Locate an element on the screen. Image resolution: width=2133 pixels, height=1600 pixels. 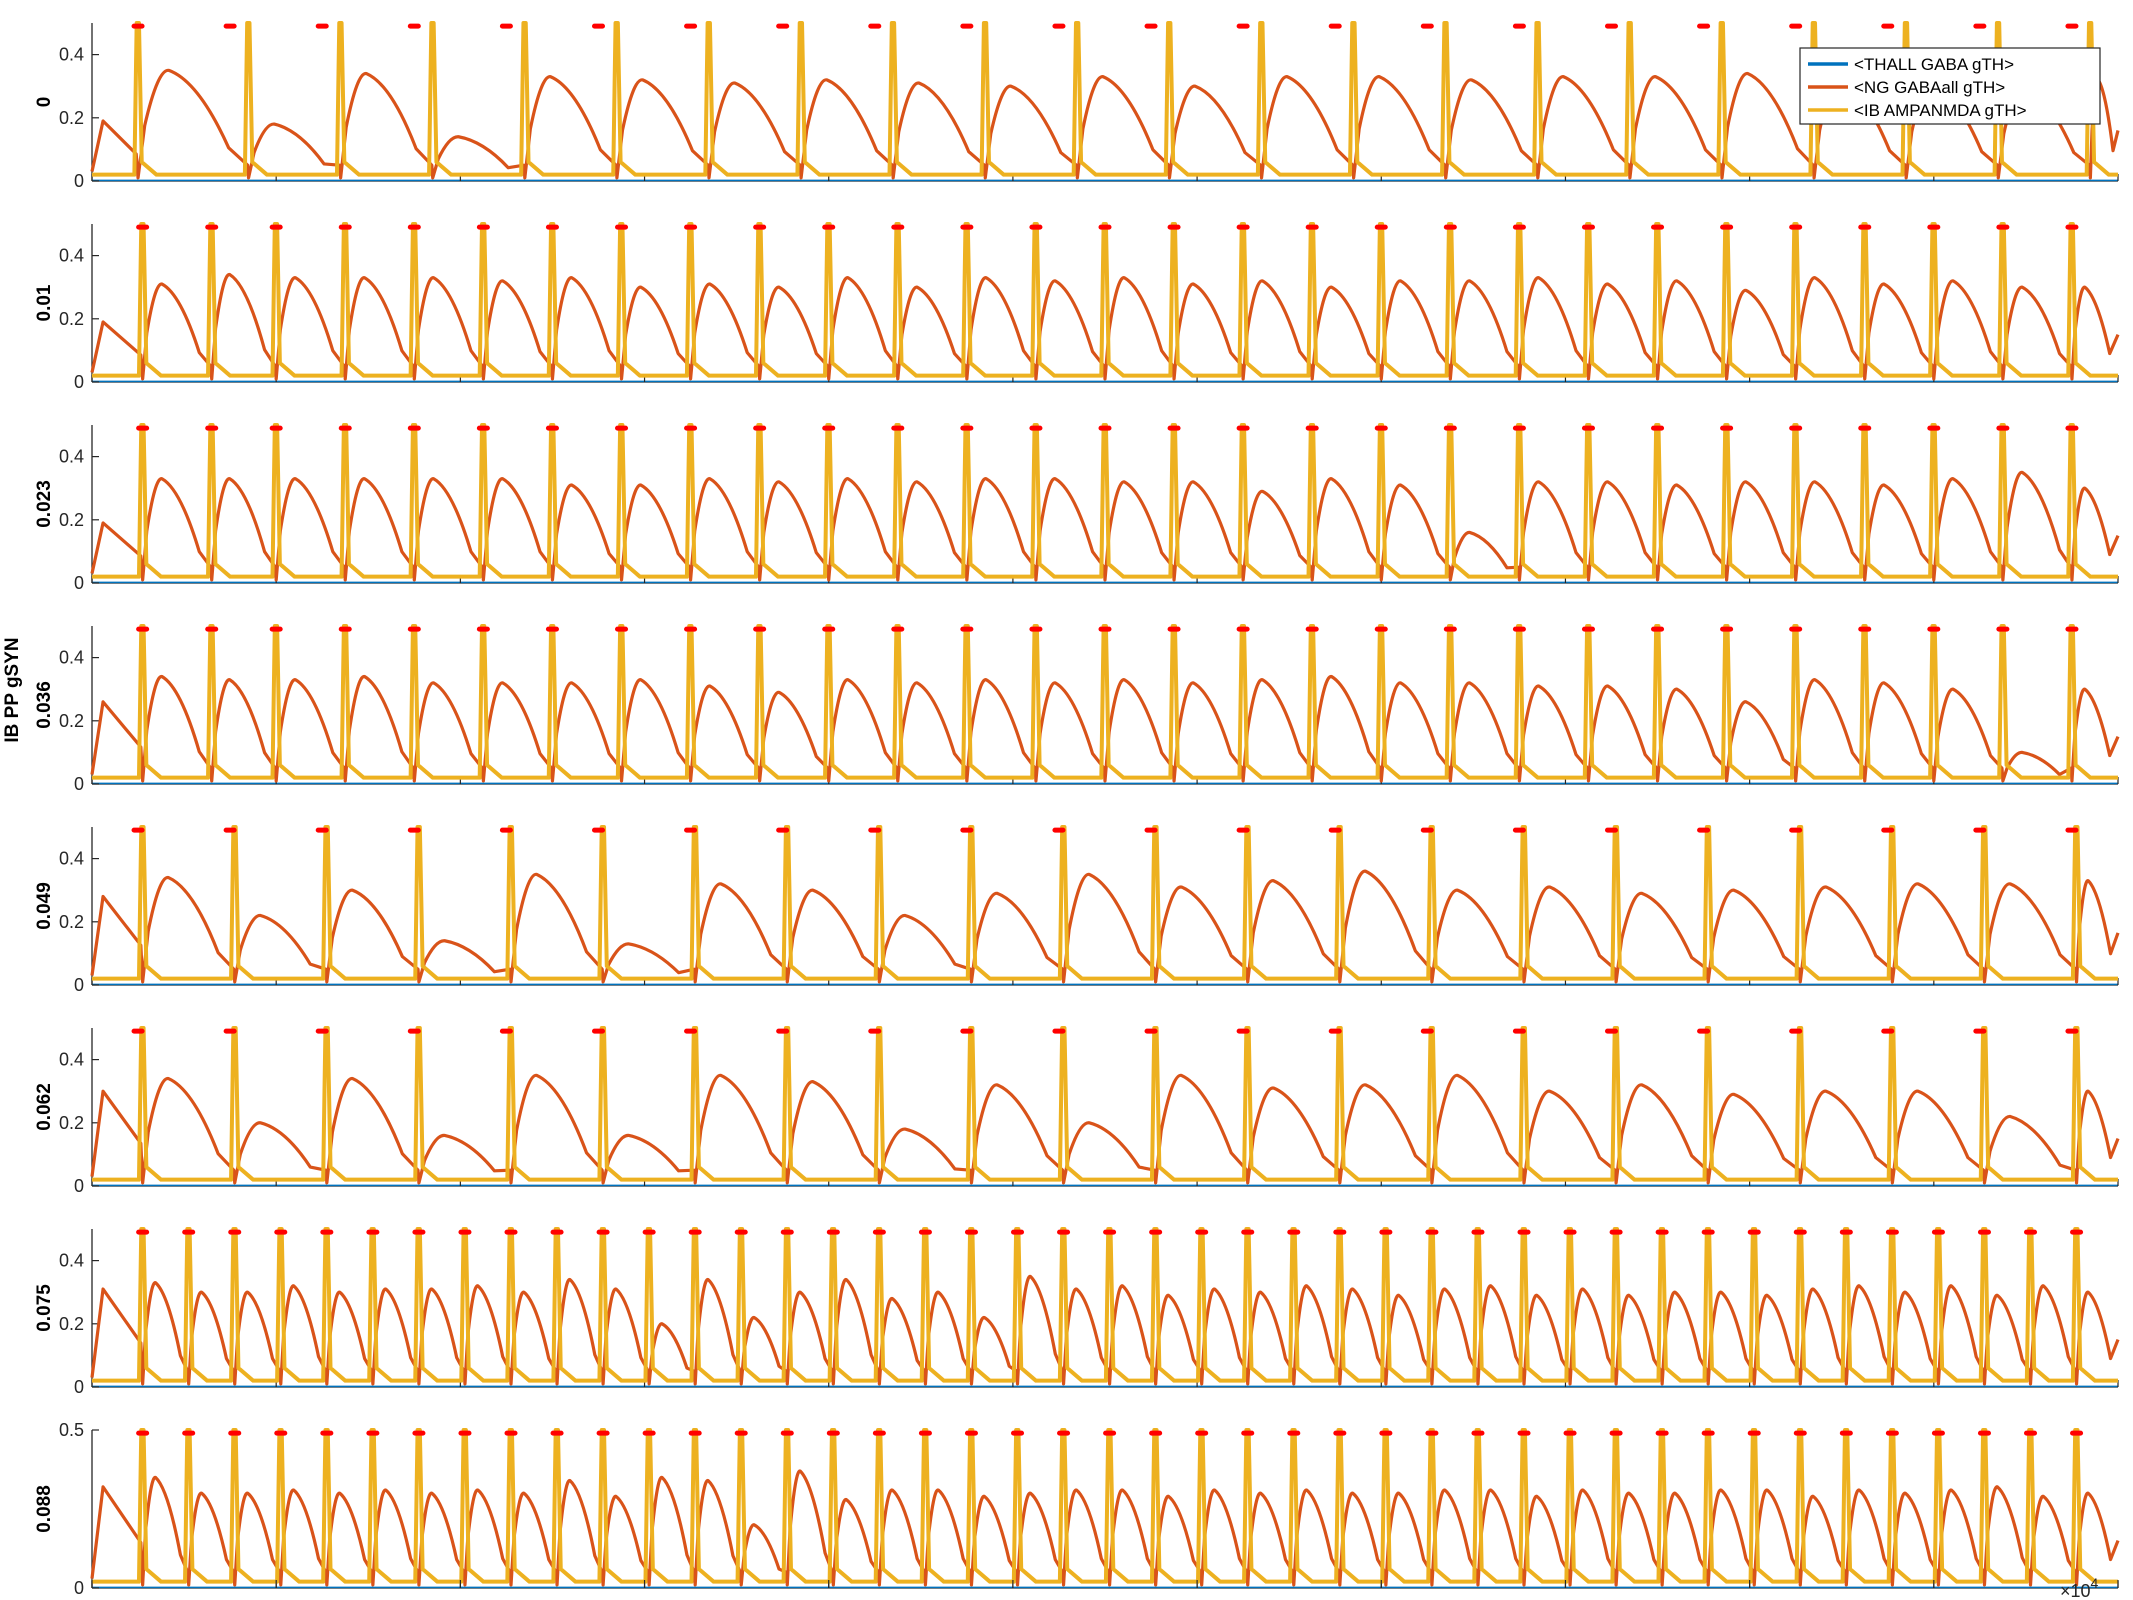
x-axis-exponent-power: 4 is located at coordinates (2095, 1583).